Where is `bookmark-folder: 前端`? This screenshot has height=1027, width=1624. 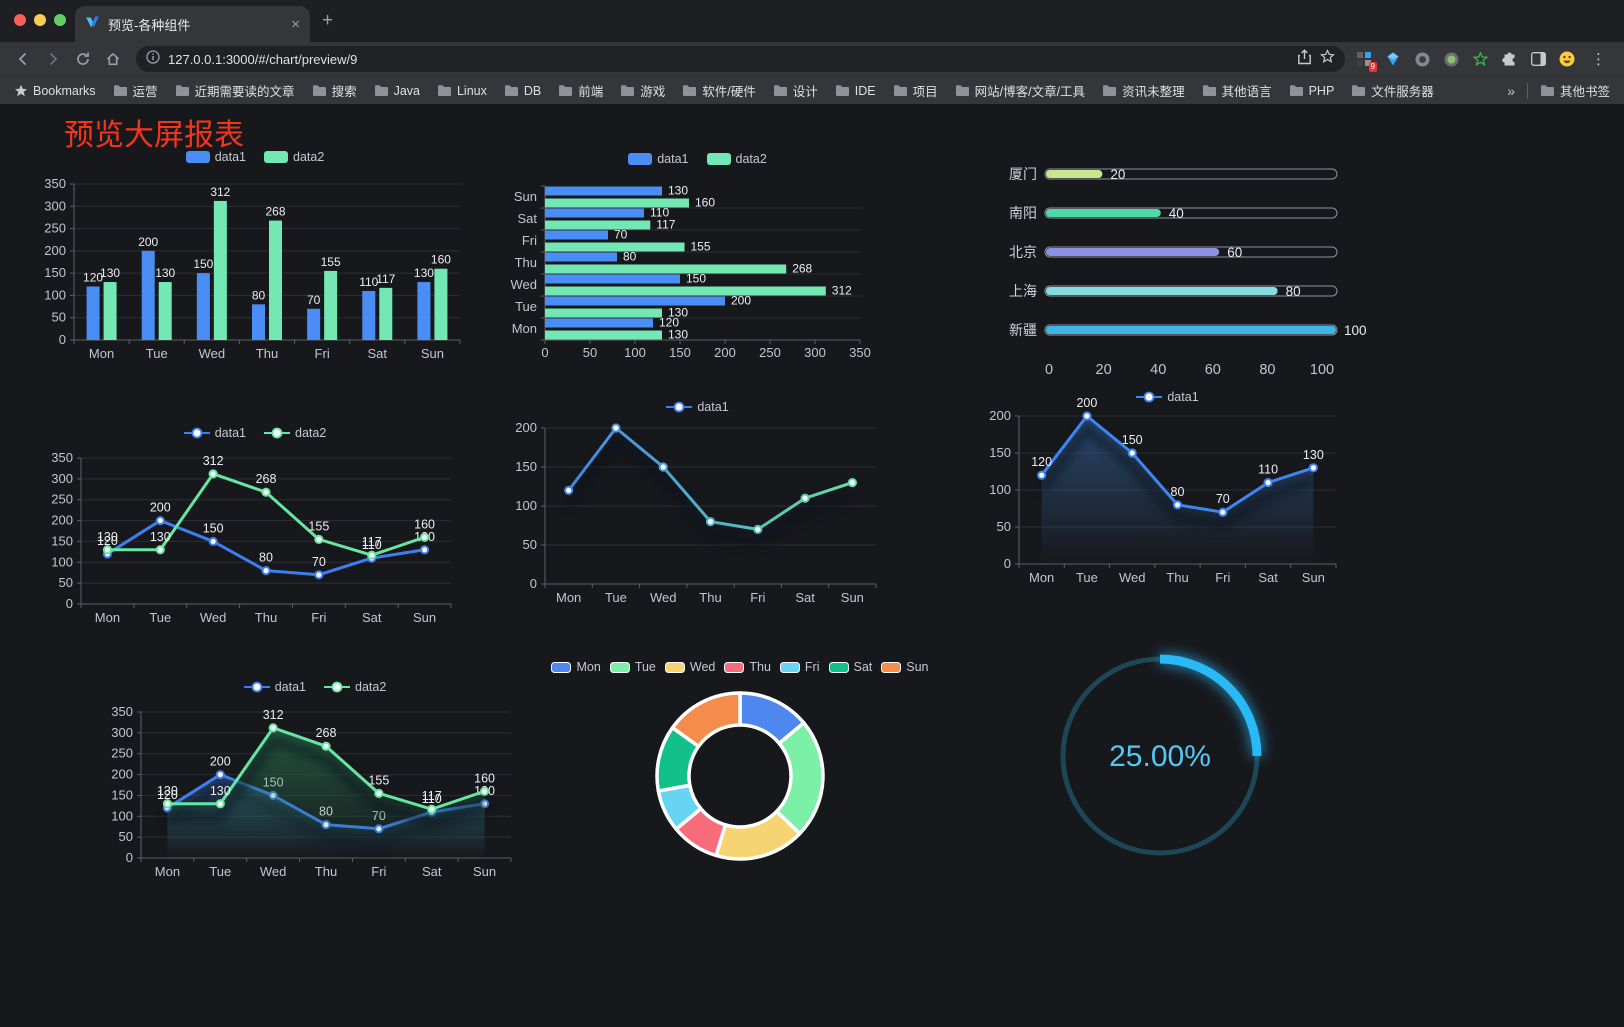
bookmark-folder: 前端 is located at coordinates (580, 90).